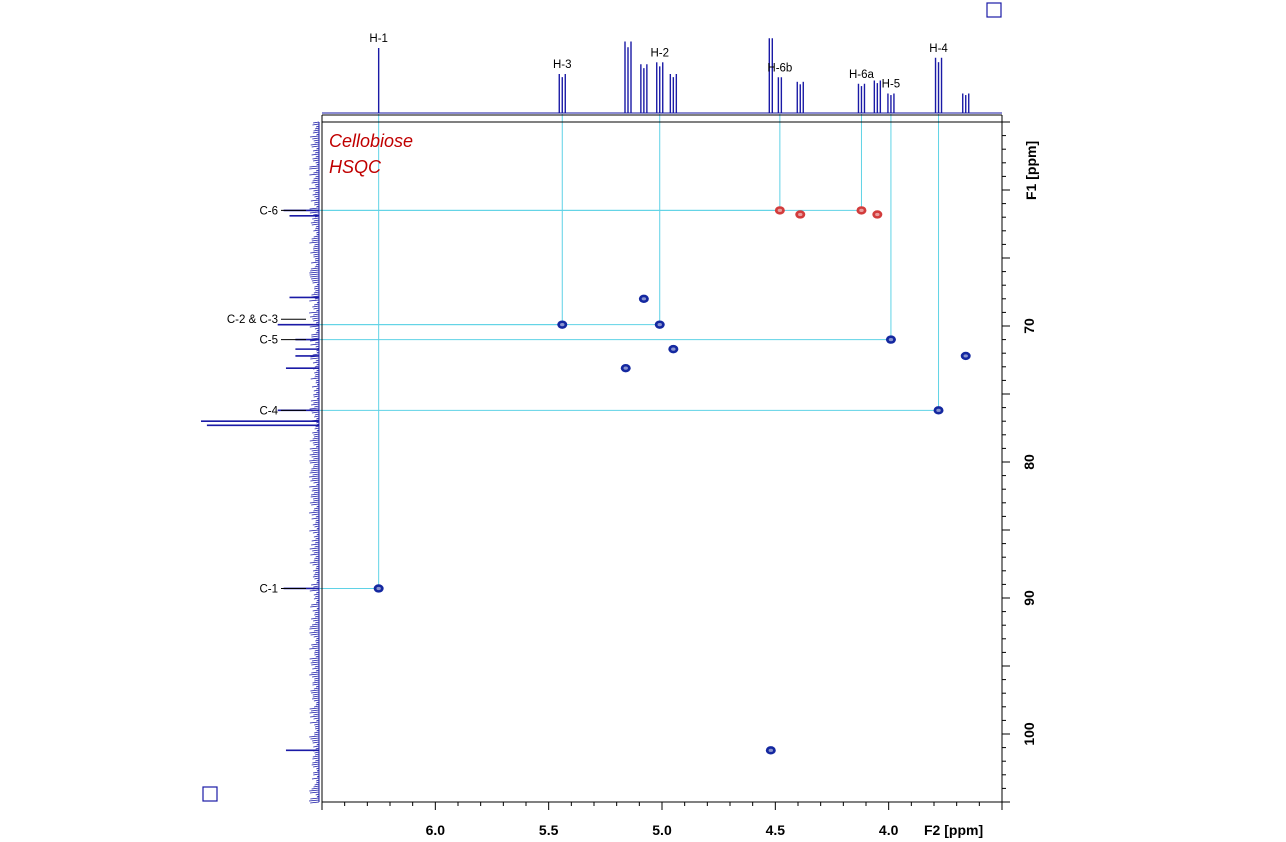  I want to click on proton-1d-spectrum: H-1 H-3 H-2 H-6b H-6a H-5 H-4, so click(662, 73).